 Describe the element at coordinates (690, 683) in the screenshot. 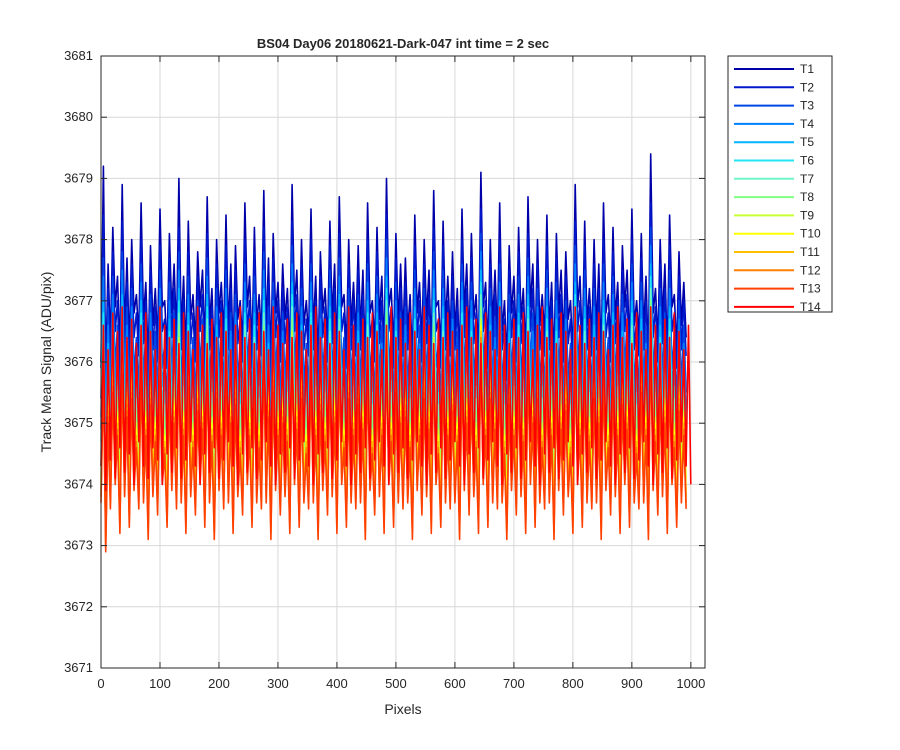

I see `x-tick-label: 1000` at that location.